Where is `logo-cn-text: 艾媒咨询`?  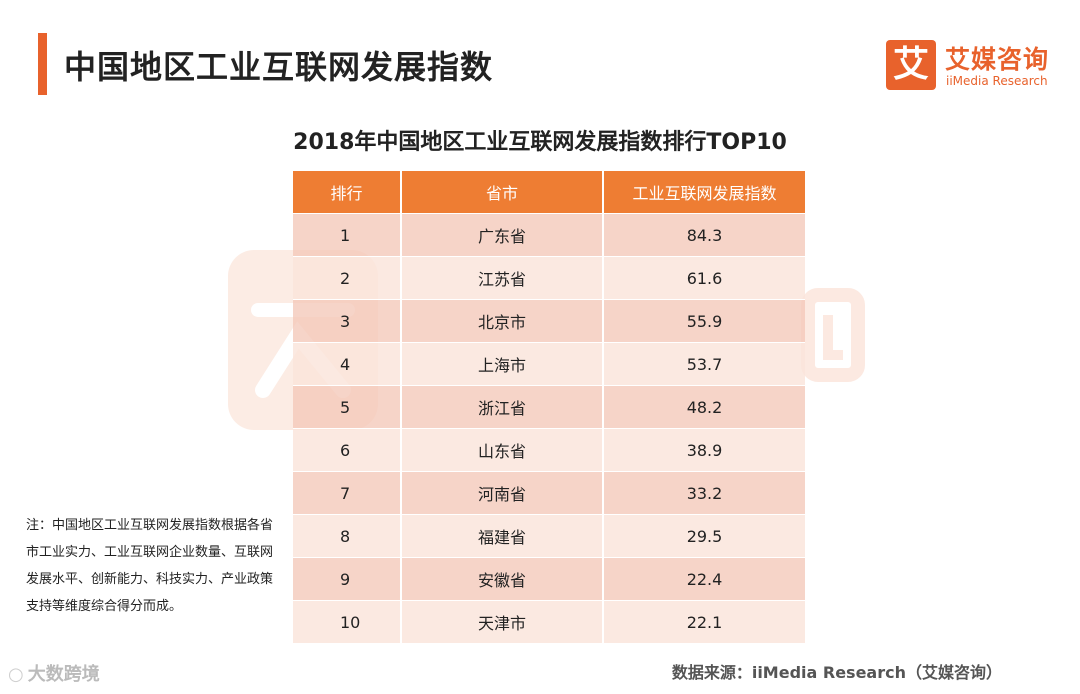
logo-cn-text: 艾媒咨询 is located at coordinates (997, 59).